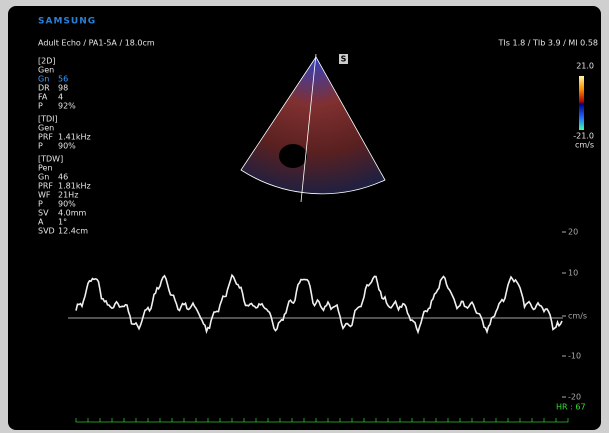 The height and width of the screenshot is (433, 609). What do you see at coordinates (46, 231) in the screenshot?
I see `param-label: SVD` at bounding box center [46, 231].